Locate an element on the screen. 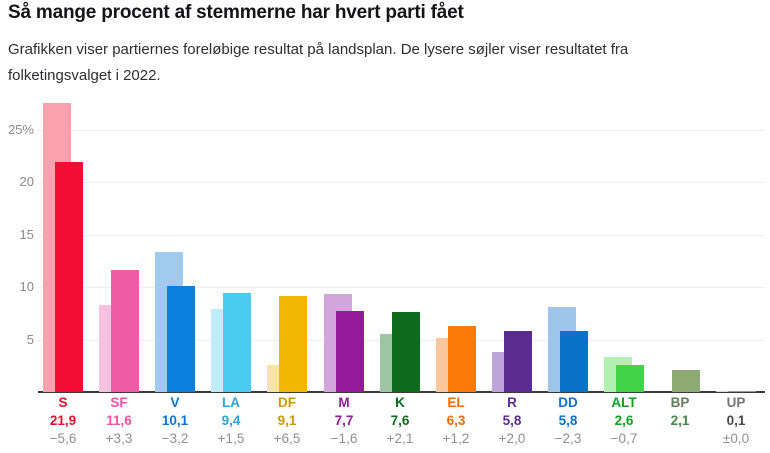 The width and height of the screenshot is (770, 453). bar-V-current is located at coordinates (181, 339).